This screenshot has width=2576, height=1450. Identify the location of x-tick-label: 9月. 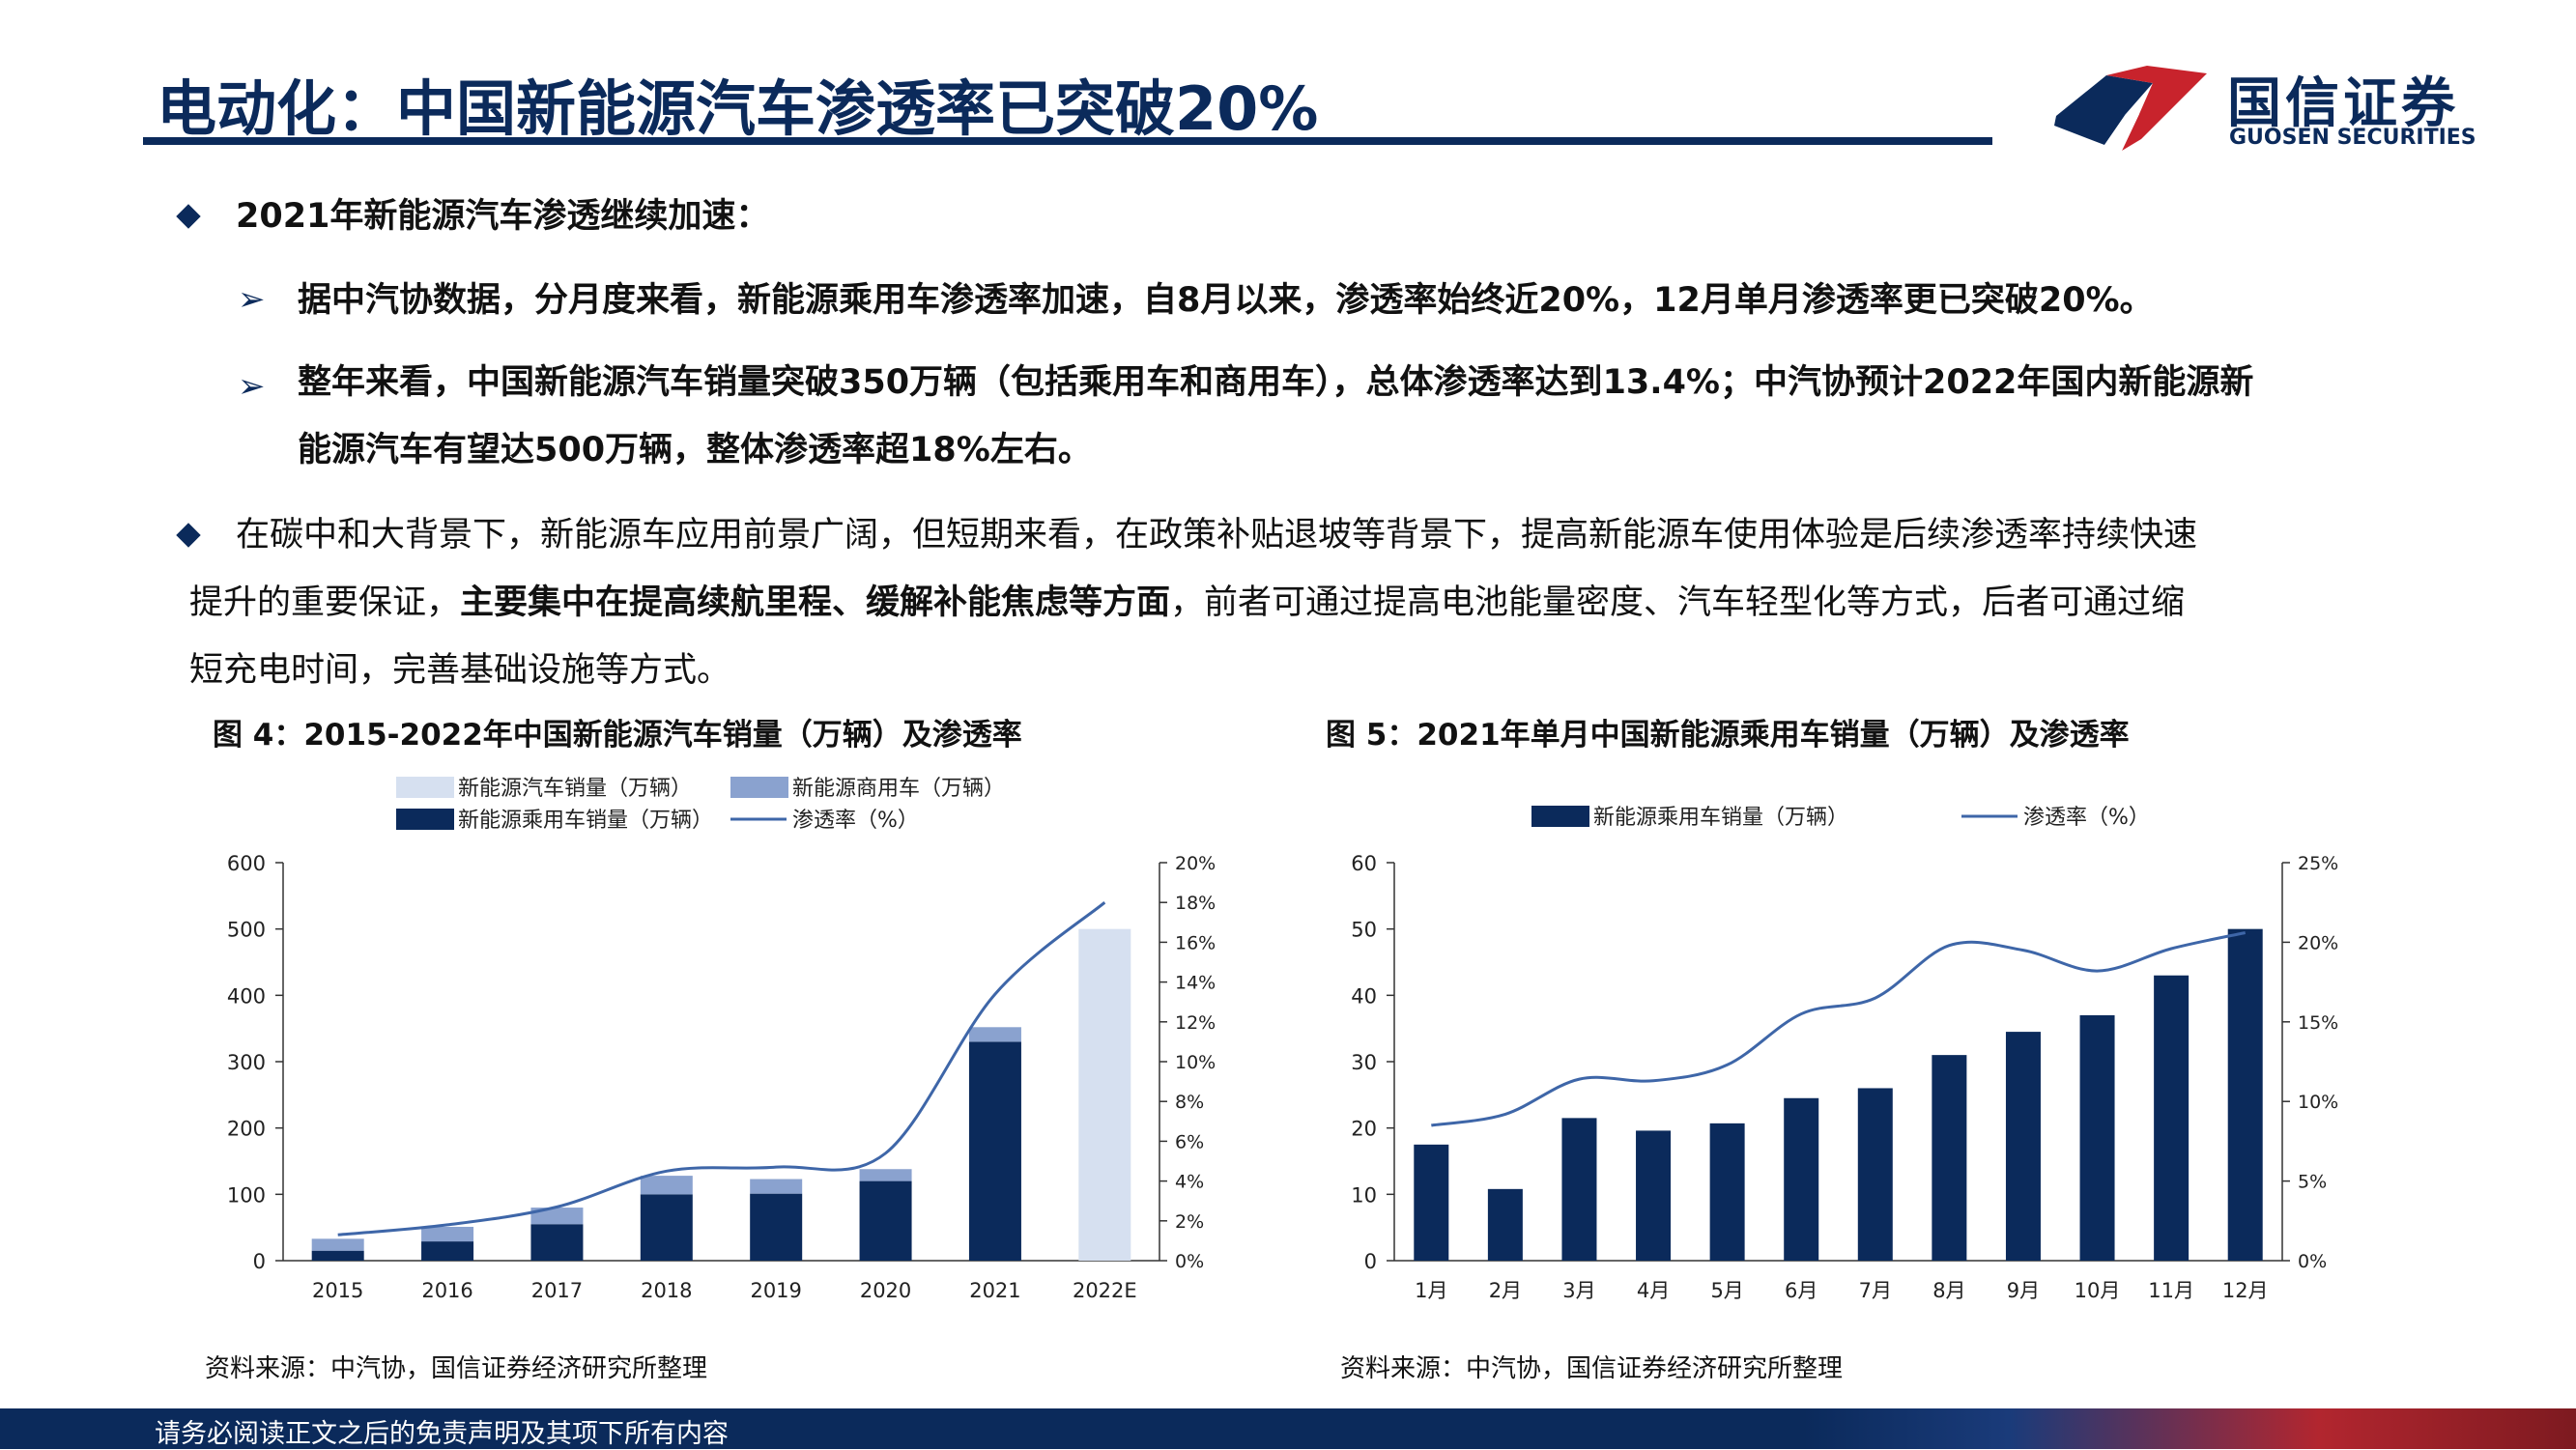
(2024, 1291).